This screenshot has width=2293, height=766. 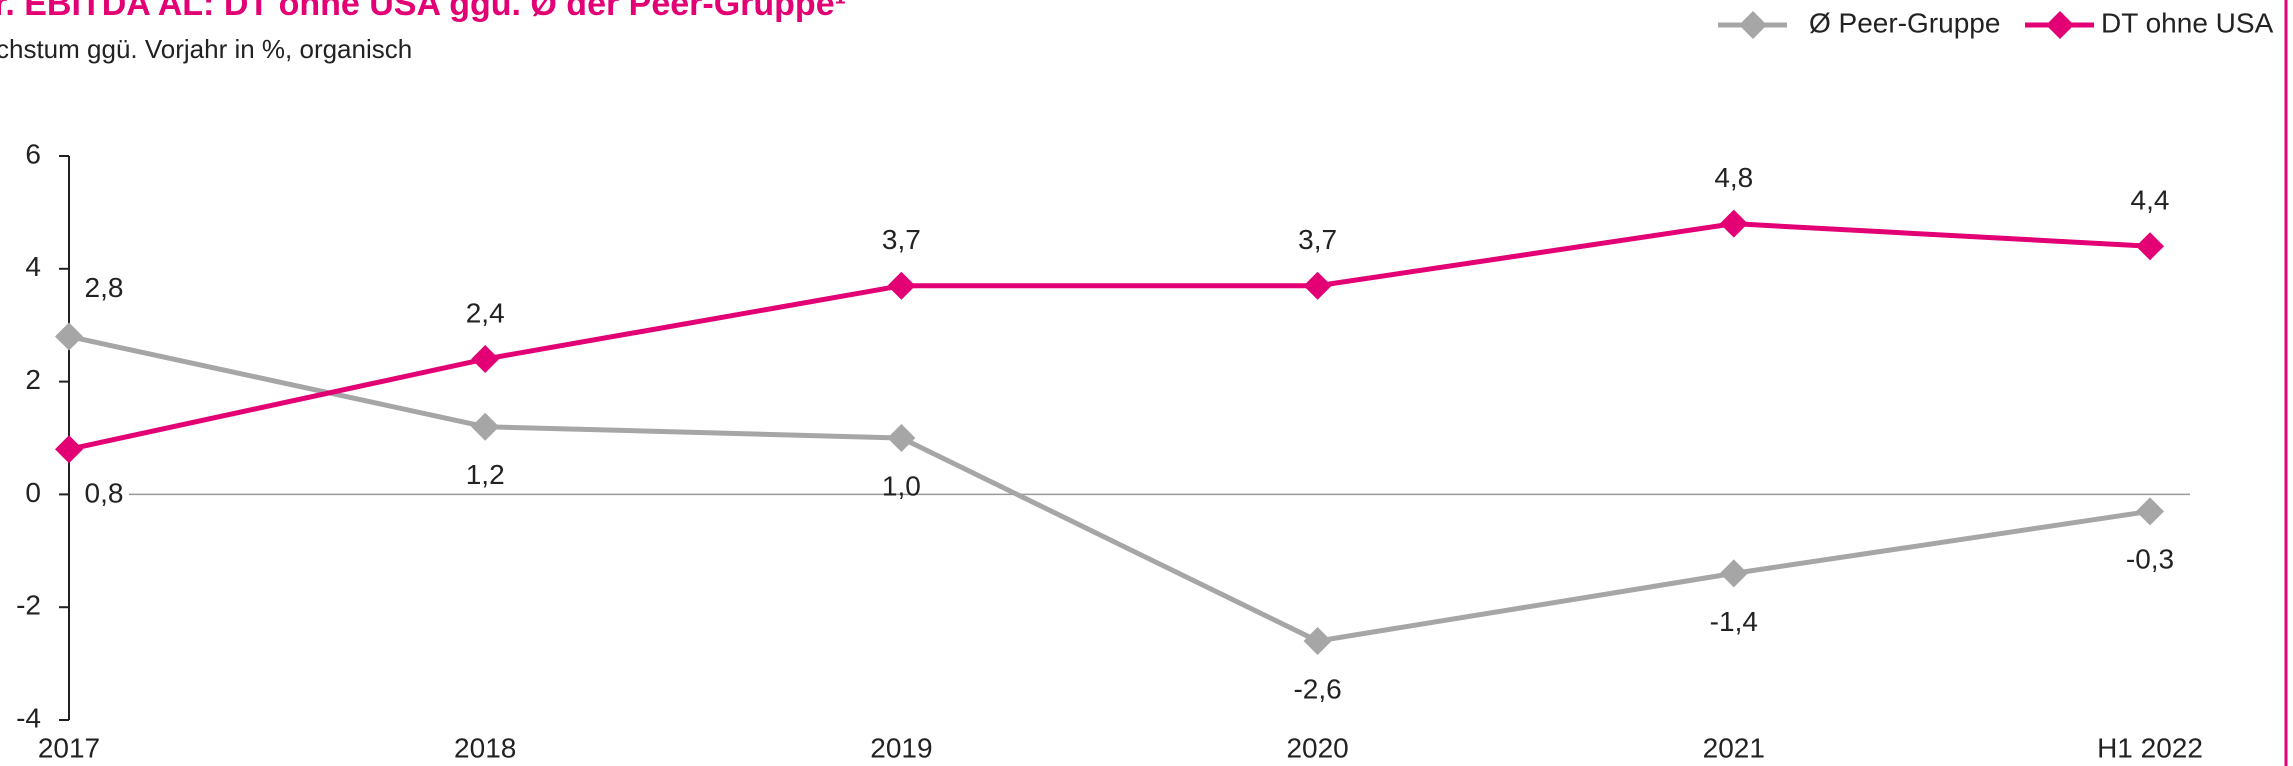 I want to click on data-label: 2,8, so click(x=104, y=287).